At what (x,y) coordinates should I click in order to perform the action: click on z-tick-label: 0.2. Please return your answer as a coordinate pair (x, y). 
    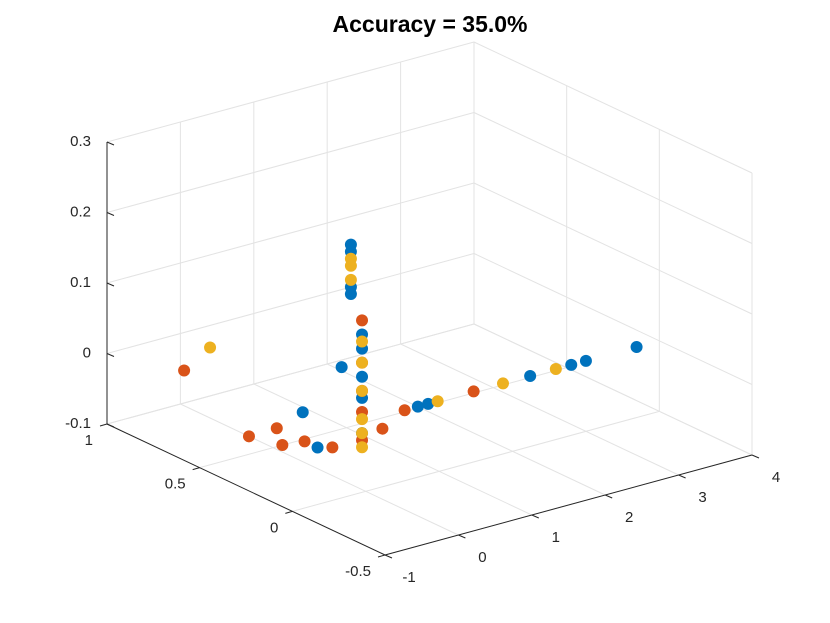
    Looking at the image, I should click on (80, 211).